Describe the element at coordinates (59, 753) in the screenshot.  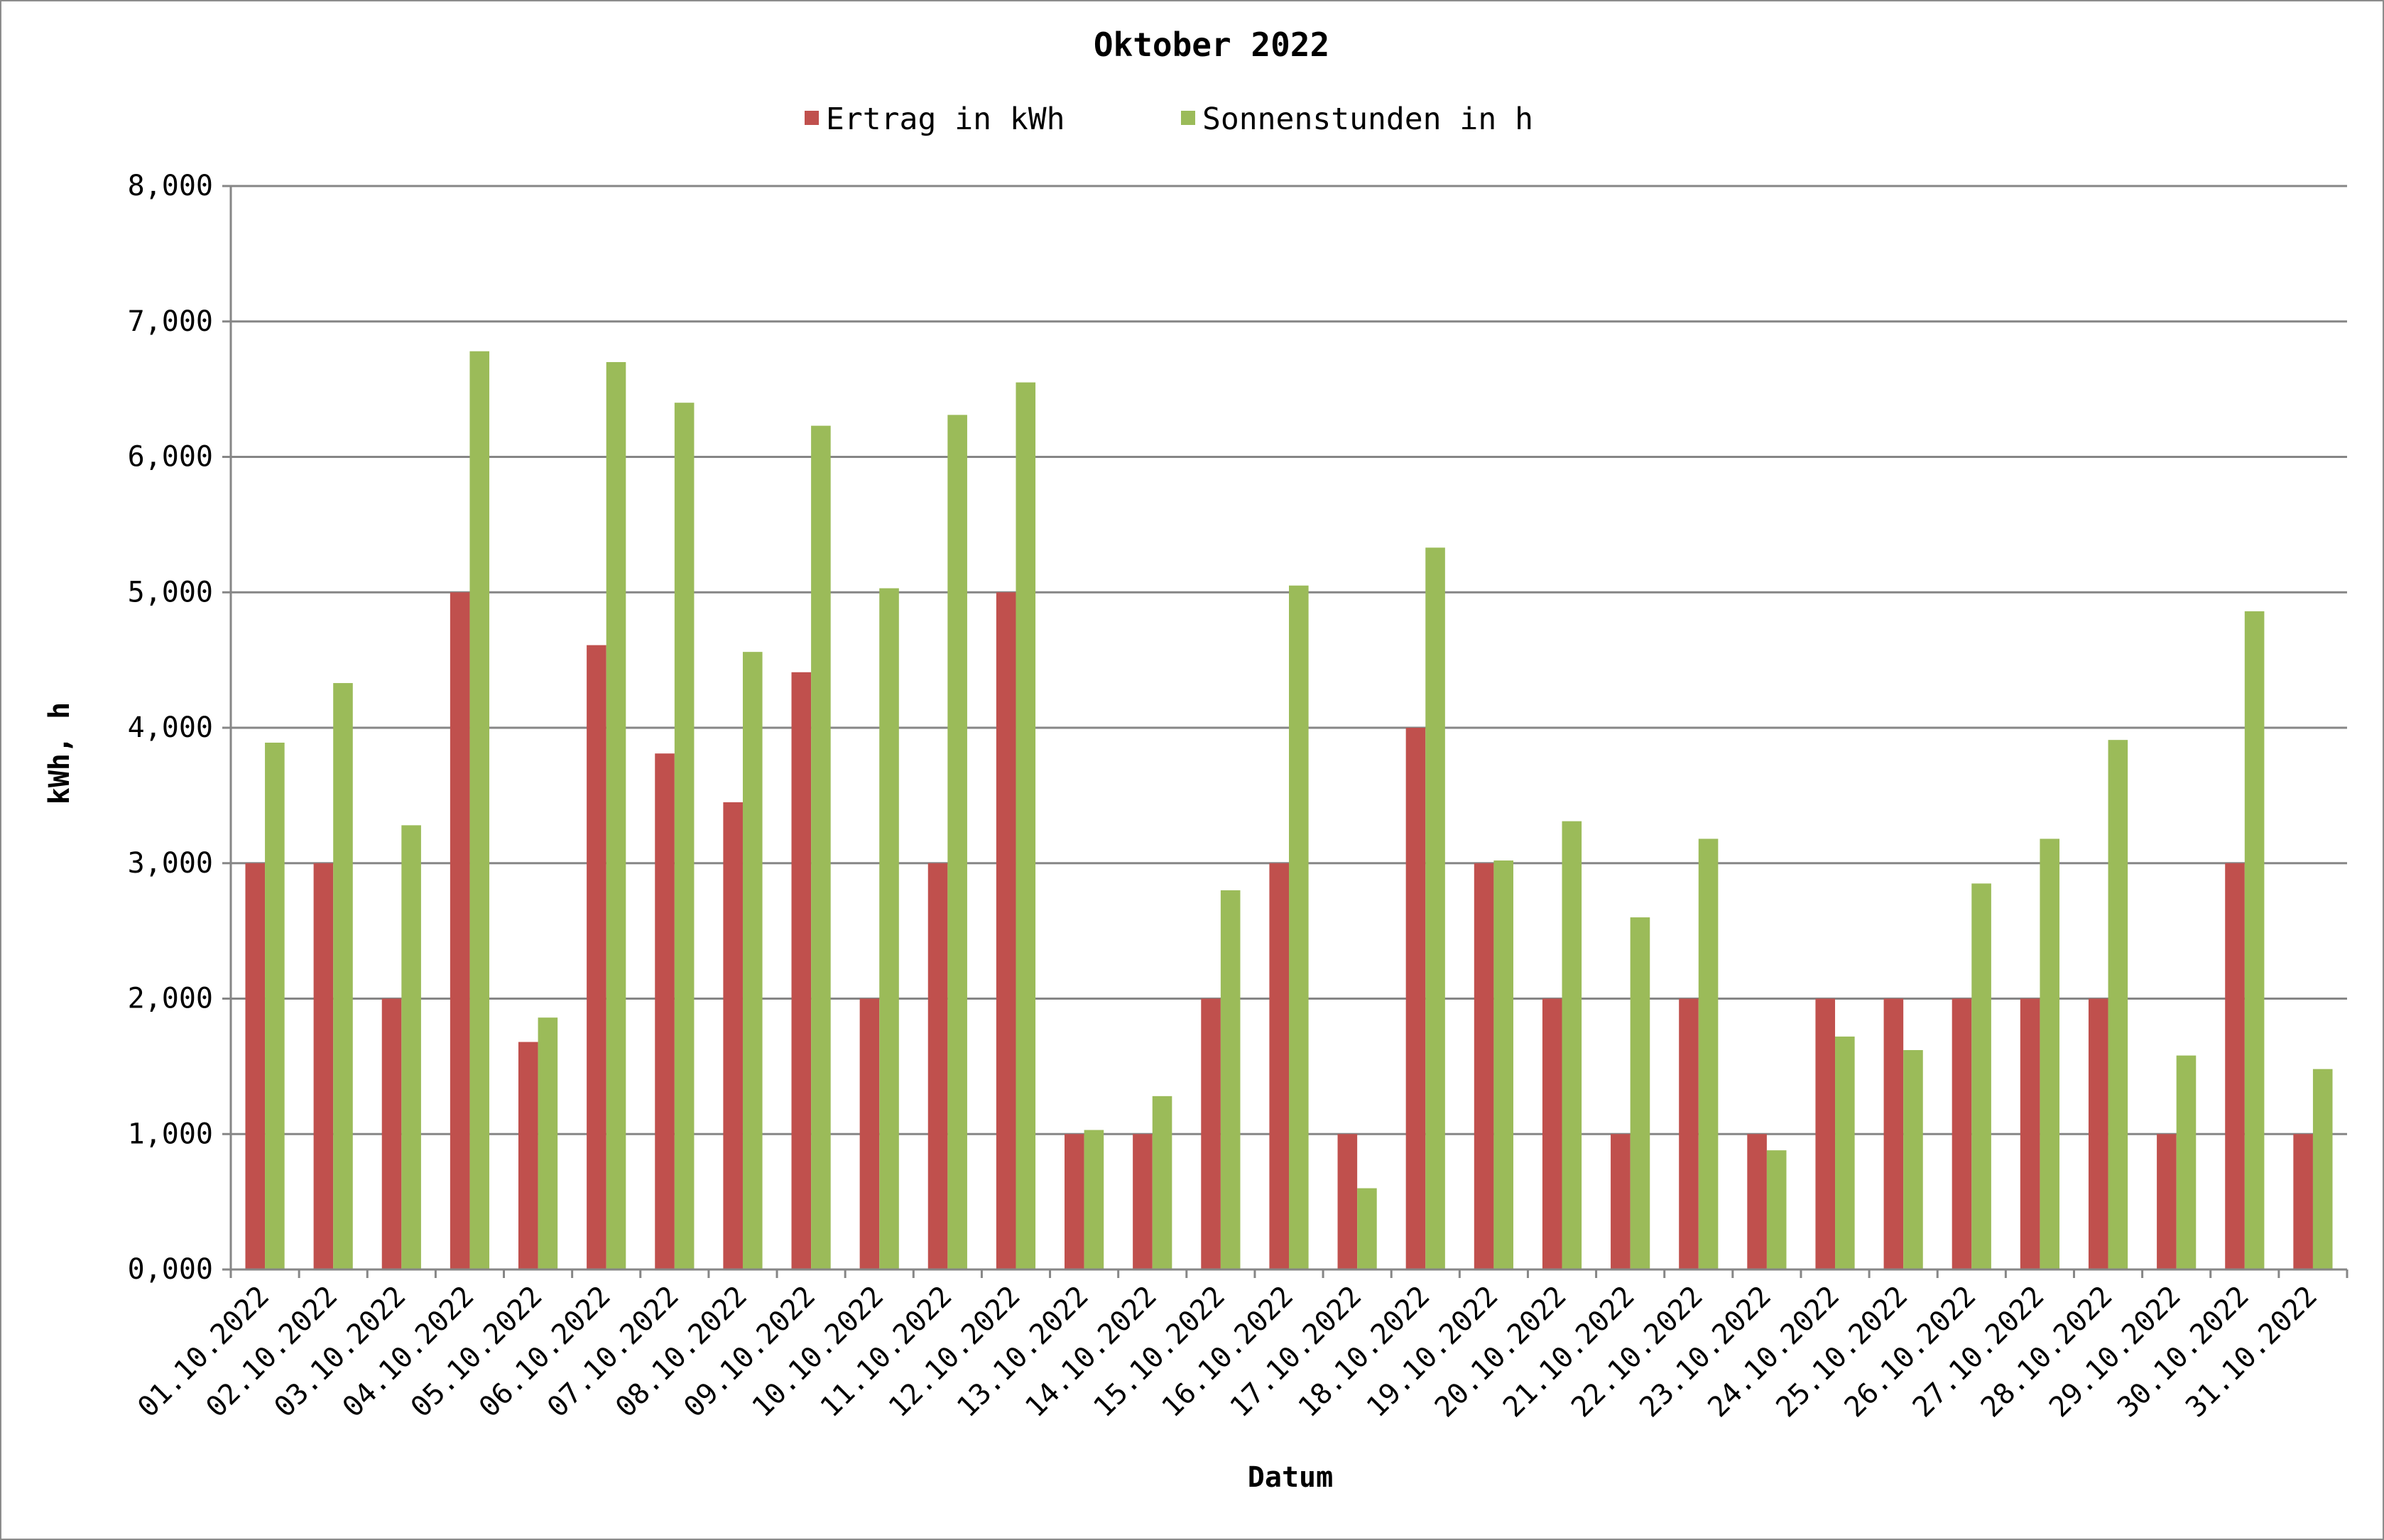
I see `y-axis-title: kWh, h` at that location.